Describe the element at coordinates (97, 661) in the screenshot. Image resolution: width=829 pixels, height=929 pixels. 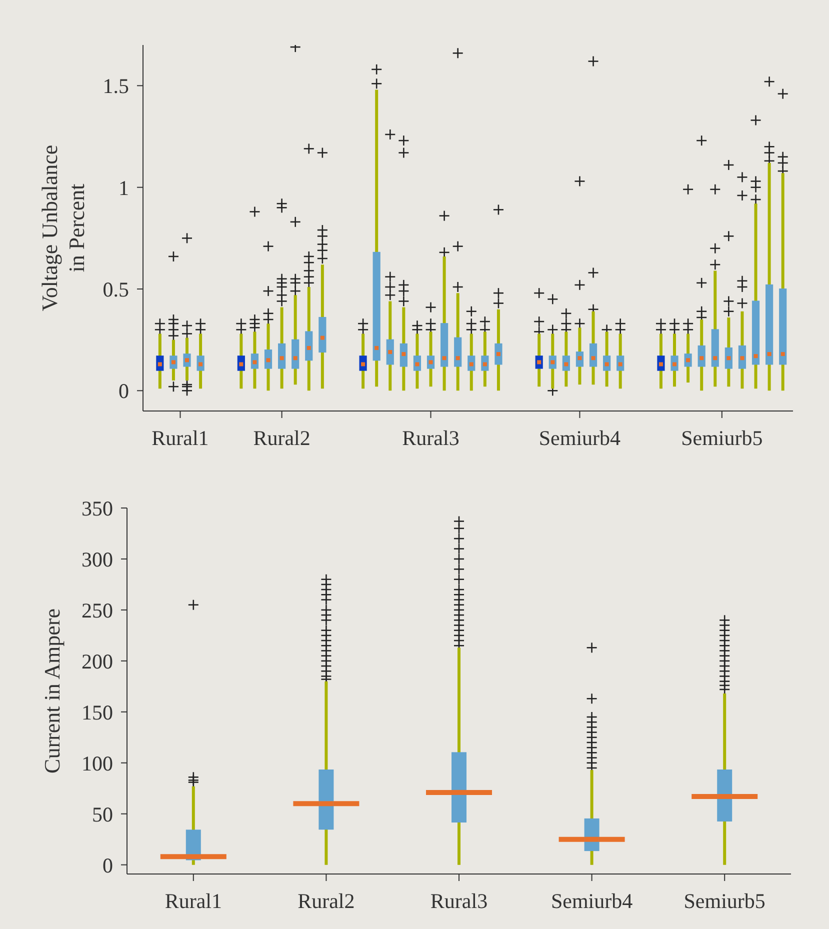
I see `y-tick-label: 200` at that location.